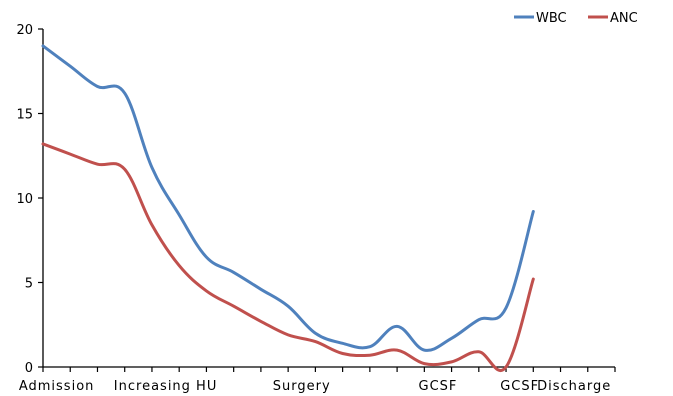 This screenshot has height=396, width=673. I want to click on x-category-label: Increasing HU, so click(166, 386).